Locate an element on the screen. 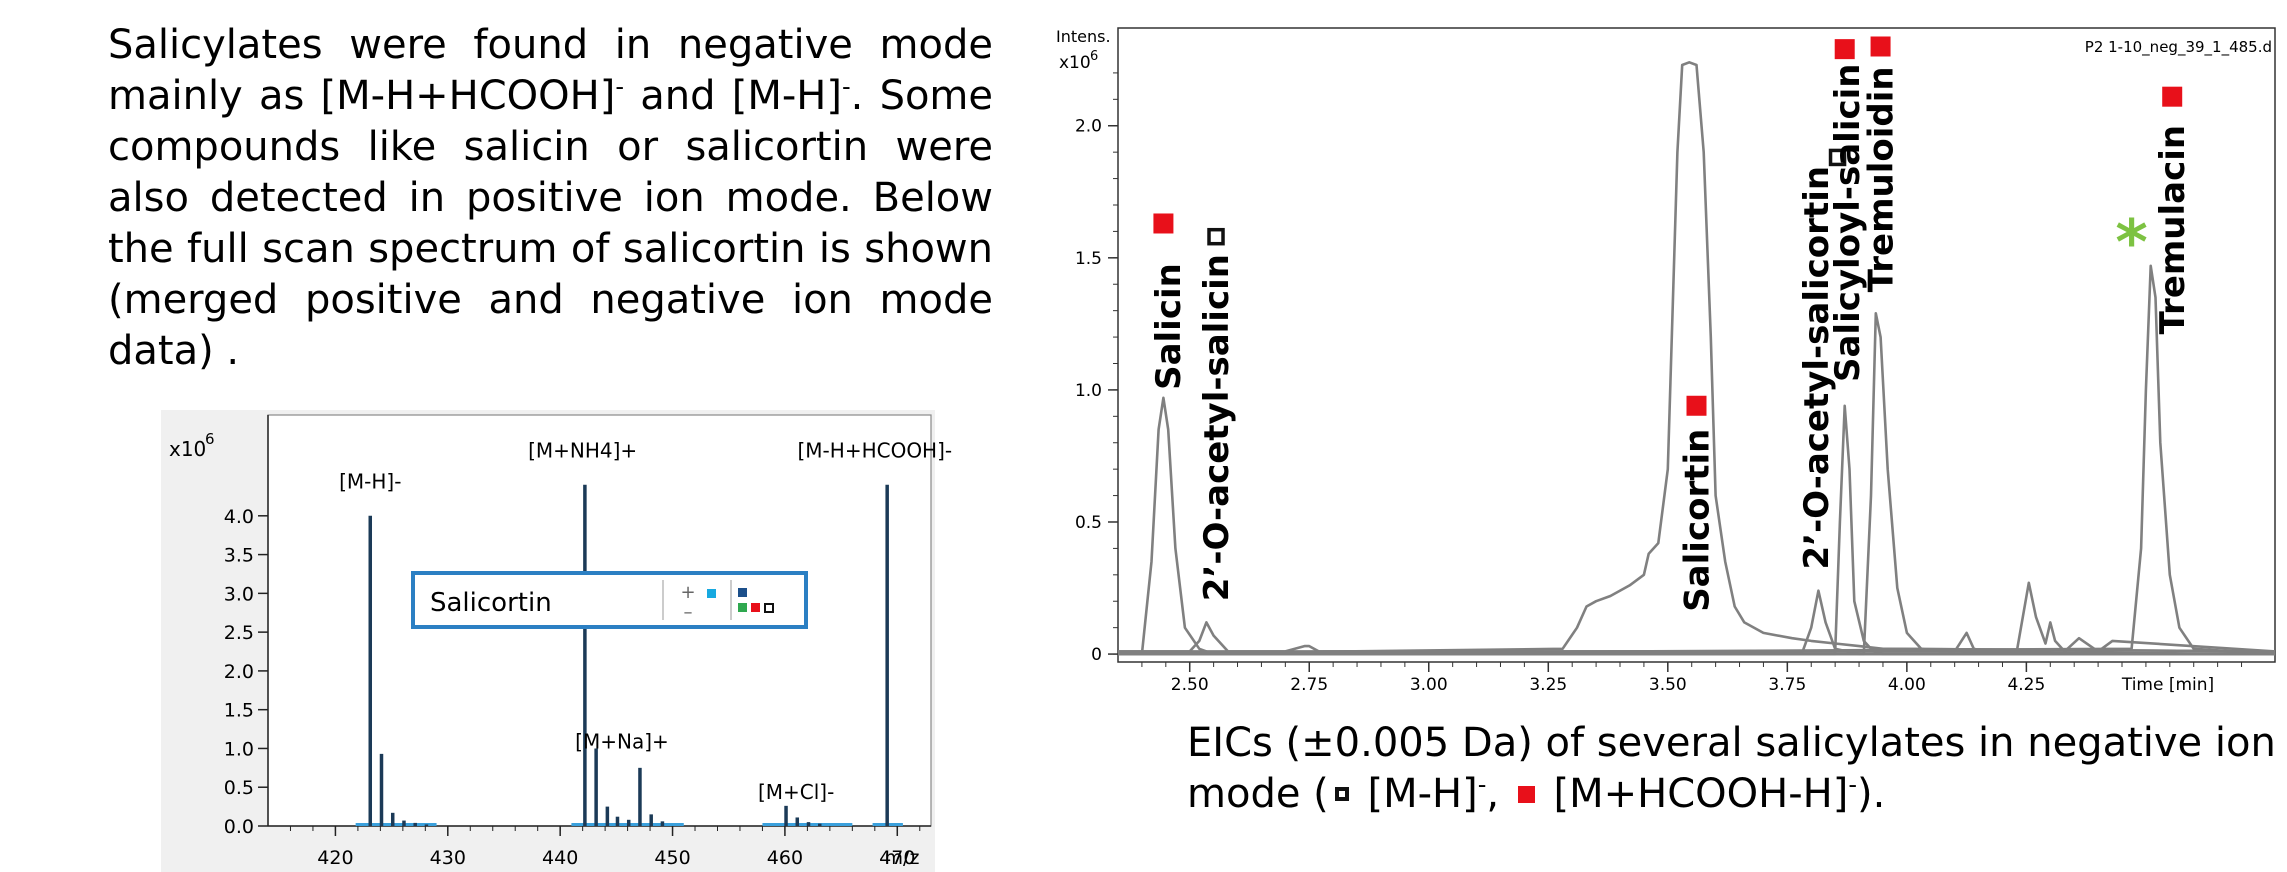 The width and height of the screenshot is (2287, 872). legend-frame is located at coordinates (609, 600).